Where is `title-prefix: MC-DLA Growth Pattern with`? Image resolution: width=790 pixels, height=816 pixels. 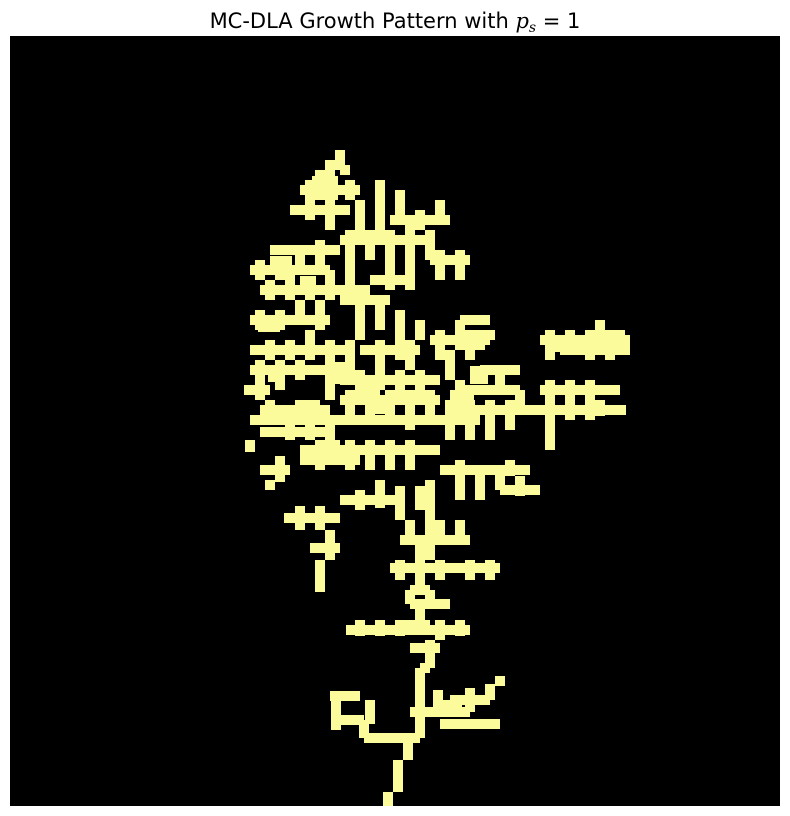 title-prefix: MC-DLA Growth Pattern with is located at coordinates (362, 21).